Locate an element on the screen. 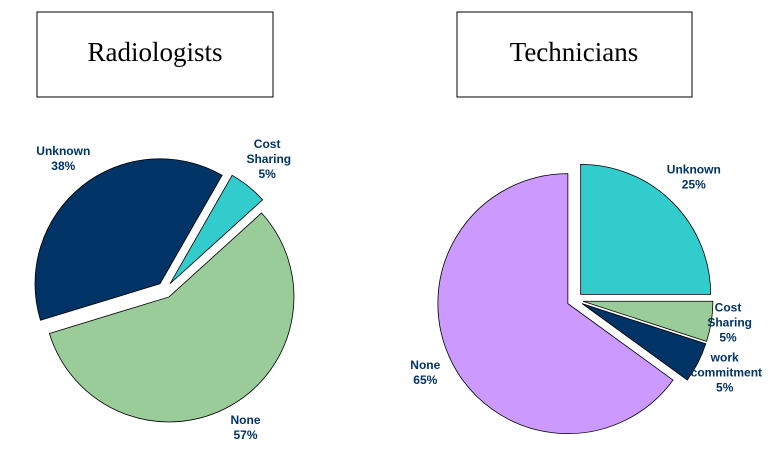  category-label: work commitment is located at coordinates (724, 364).